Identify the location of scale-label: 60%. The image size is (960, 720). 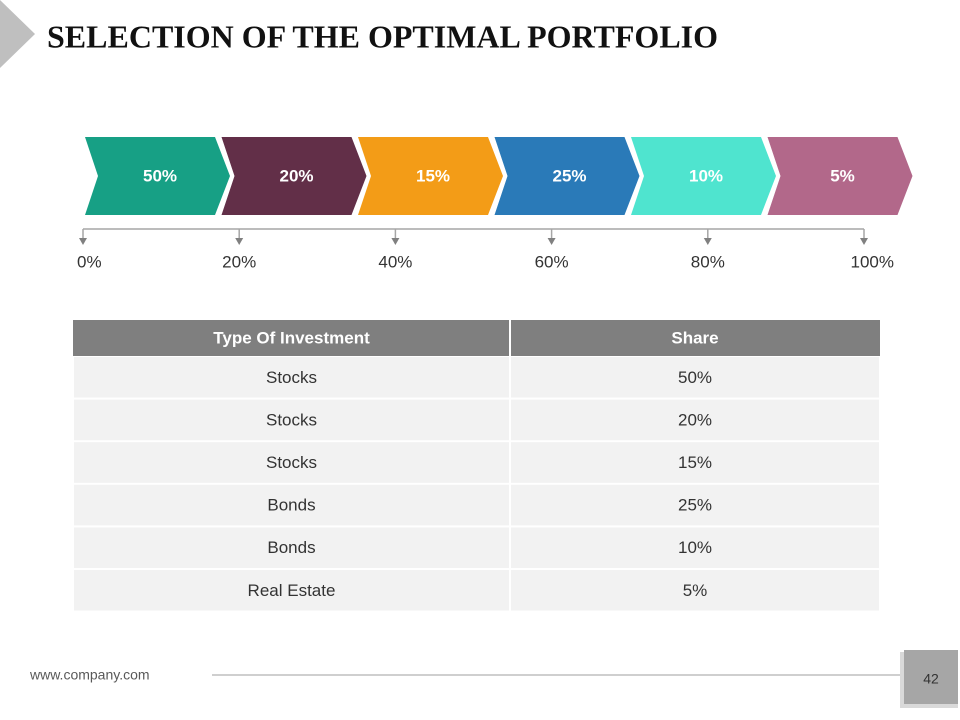
(552, 261).